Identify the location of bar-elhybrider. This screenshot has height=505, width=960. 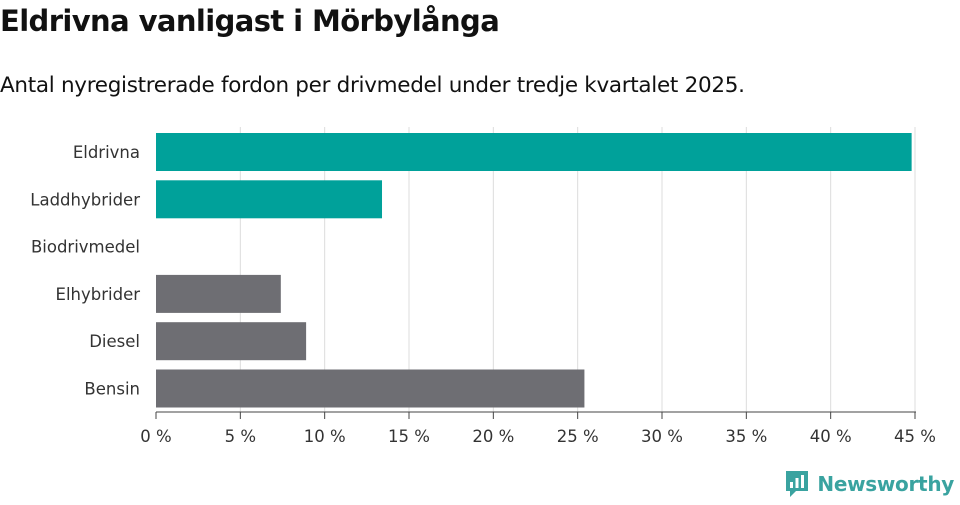
(218, 293).